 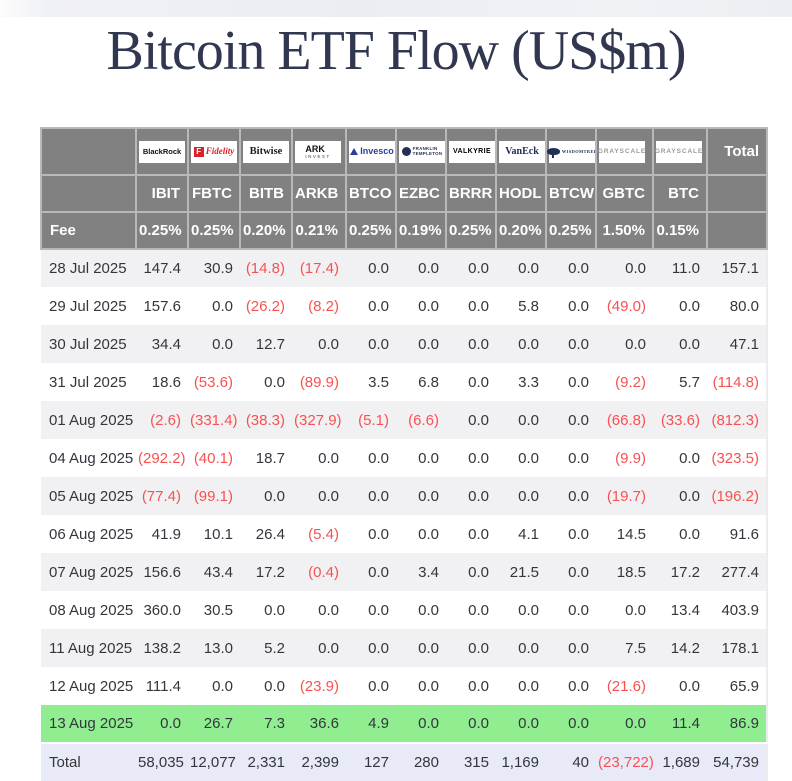 I want to click on ticker-cell: GBTC, so click(x=624, y=194).